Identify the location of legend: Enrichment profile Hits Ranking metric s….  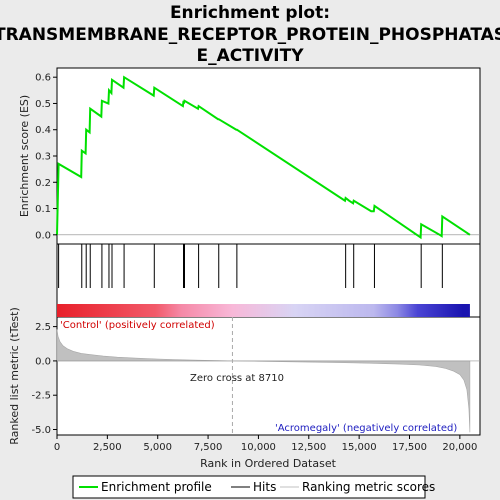
(253, 487).